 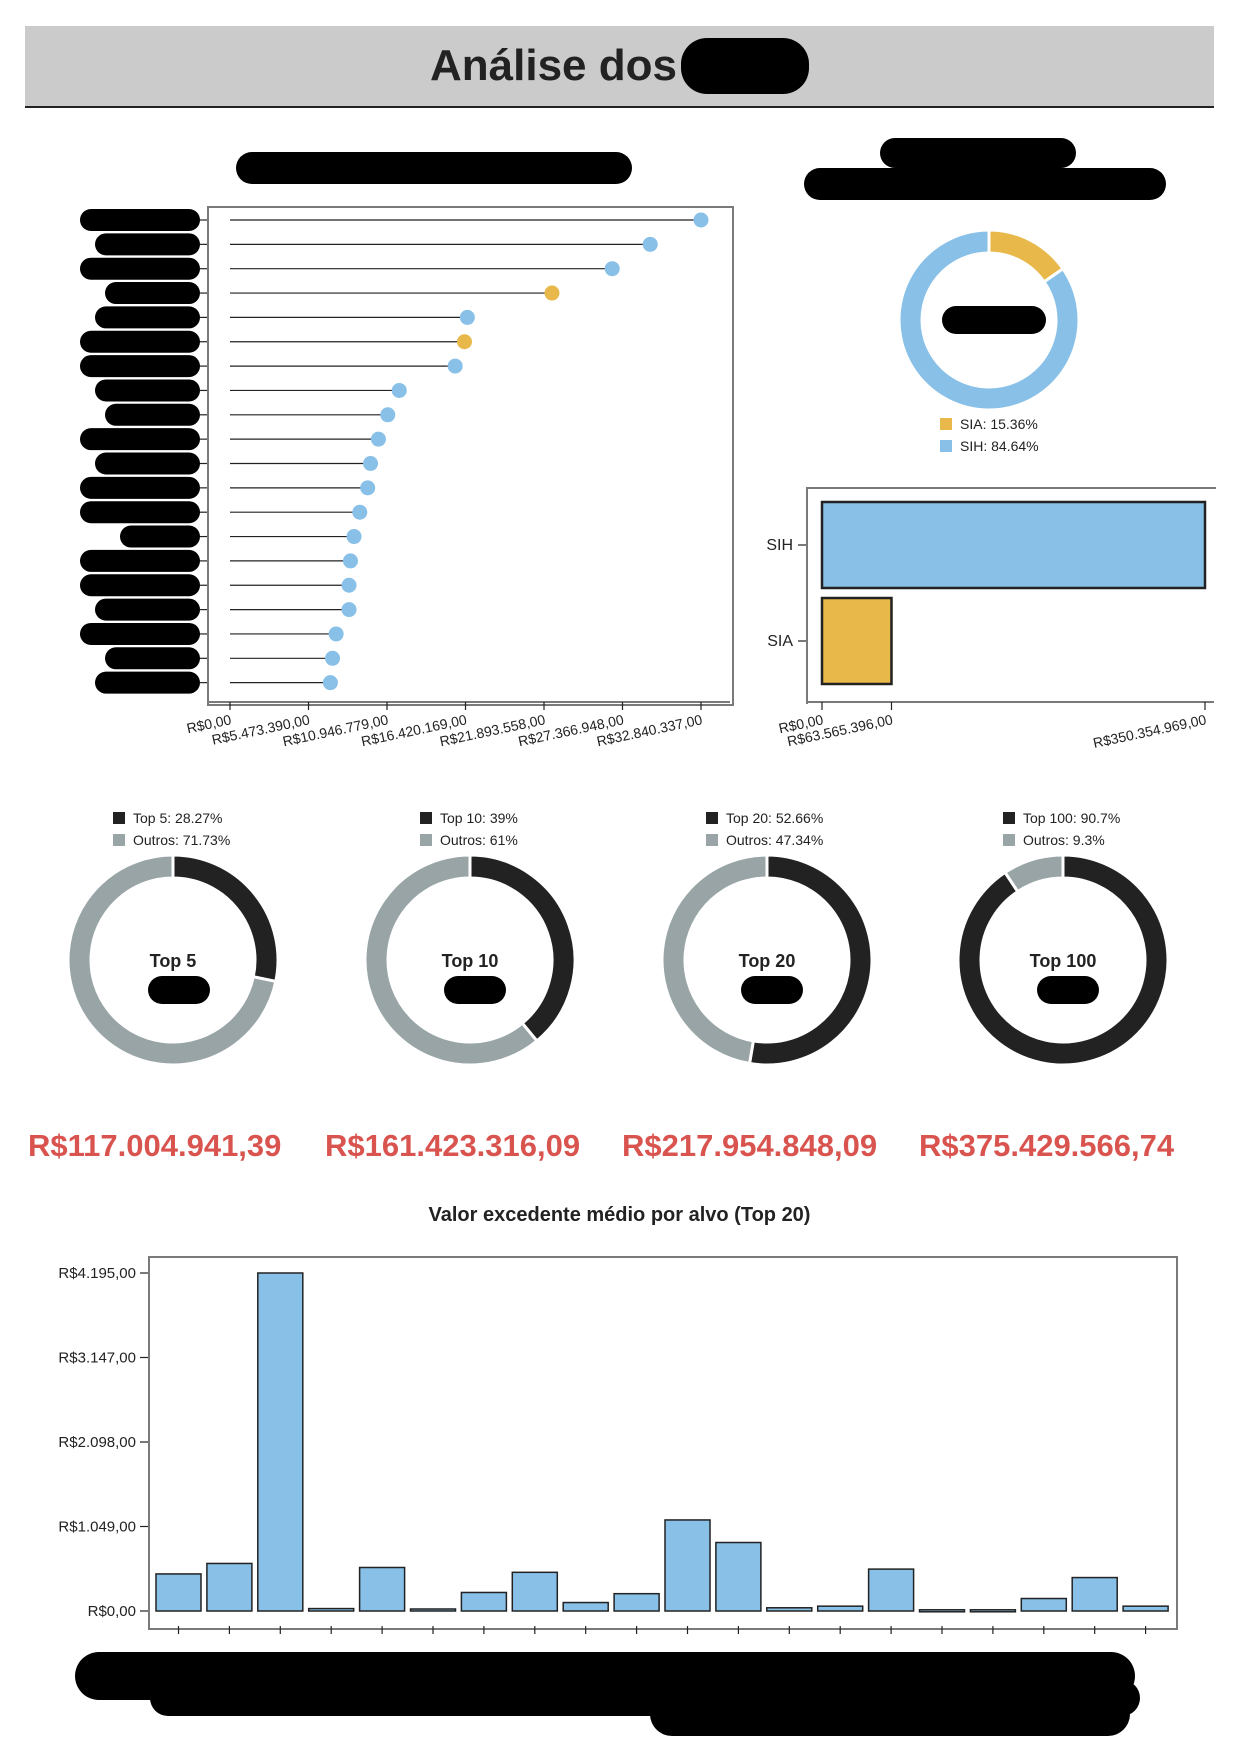 I want to click on concentration-donut-legend: Top 10: 39% Outros: 61%, so click(x=469, y=829).